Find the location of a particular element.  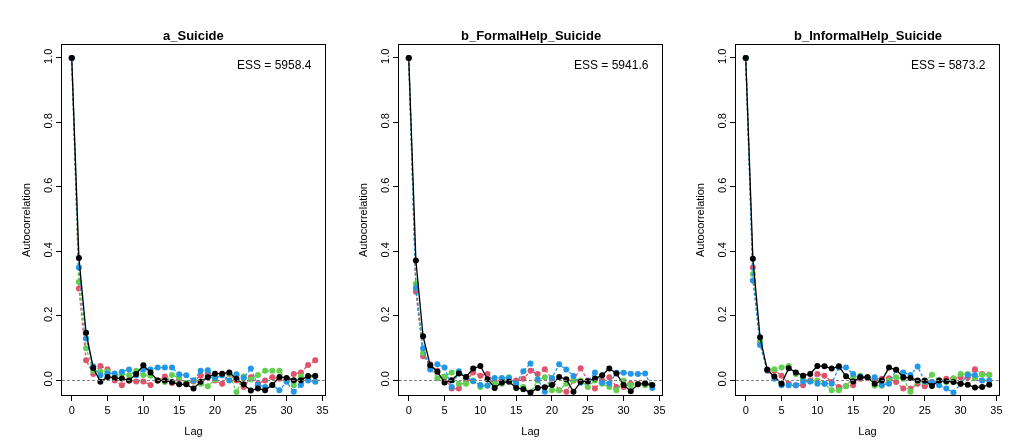

annotation: ESS = 5873.2 is located at coordinates (948, 65).